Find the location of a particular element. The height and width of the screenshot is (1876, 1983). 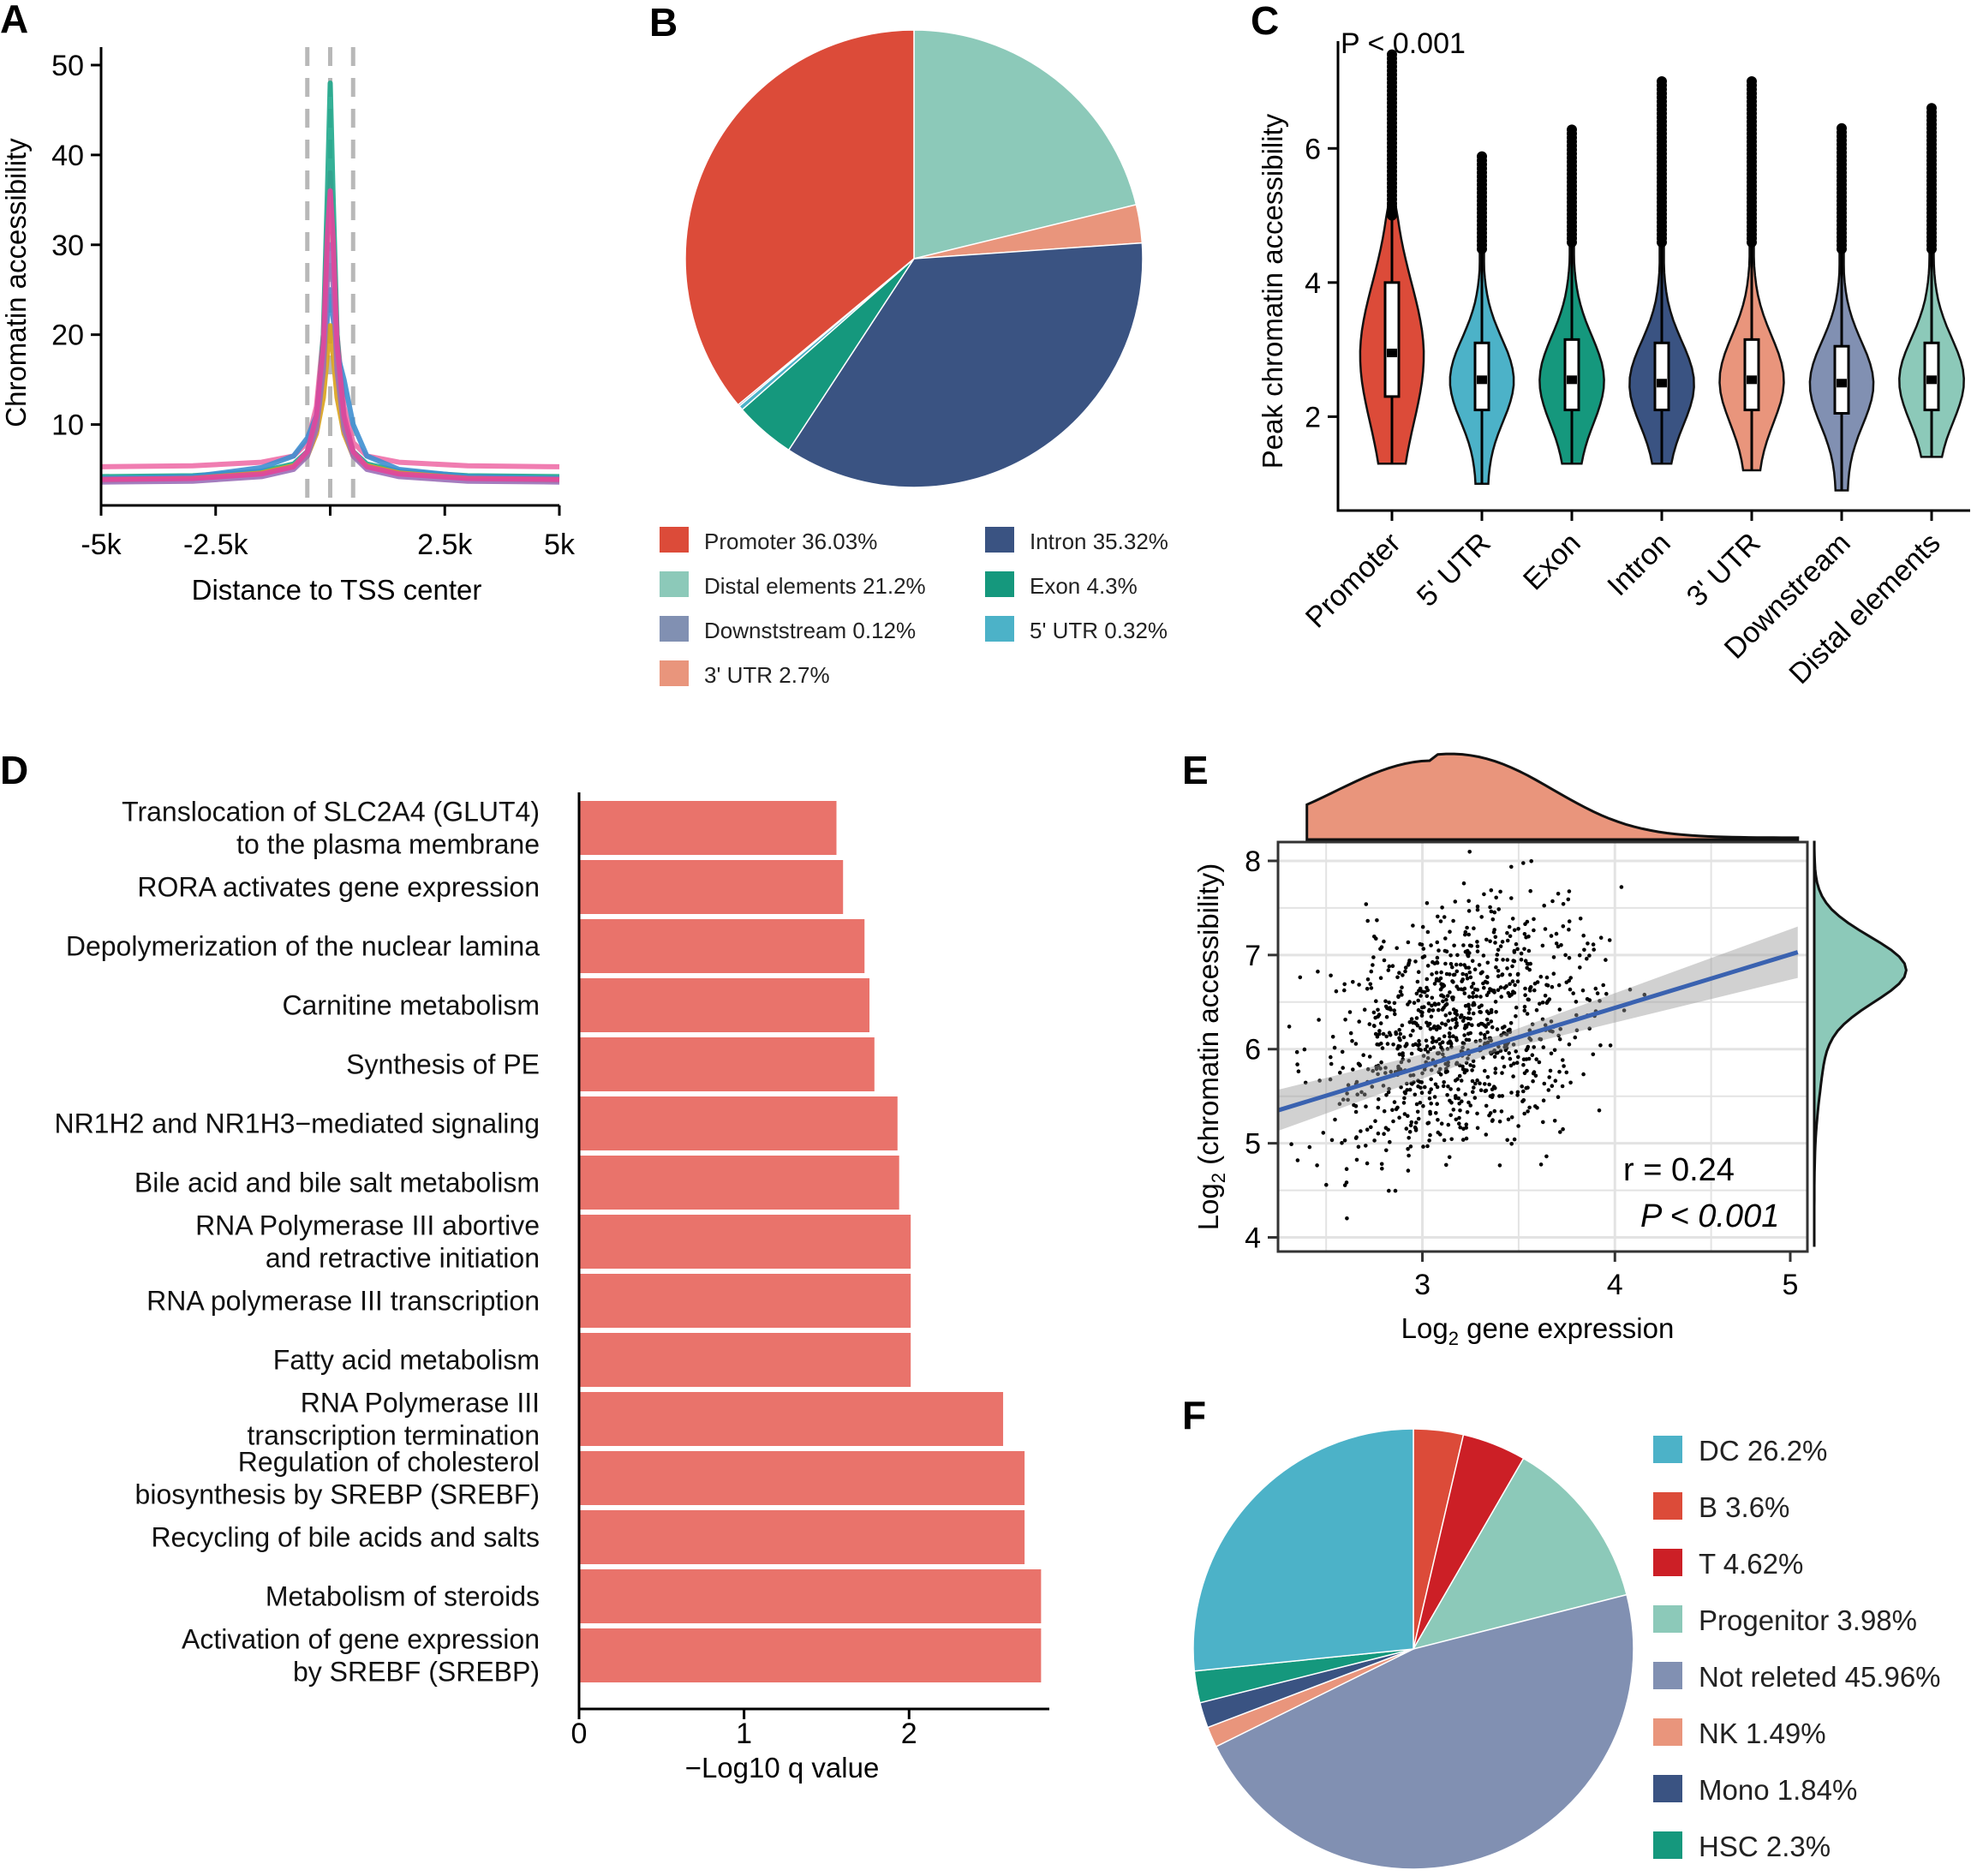

panel-e-r-annotation: r = 0.24 is located at coordinates (1679, 1170).